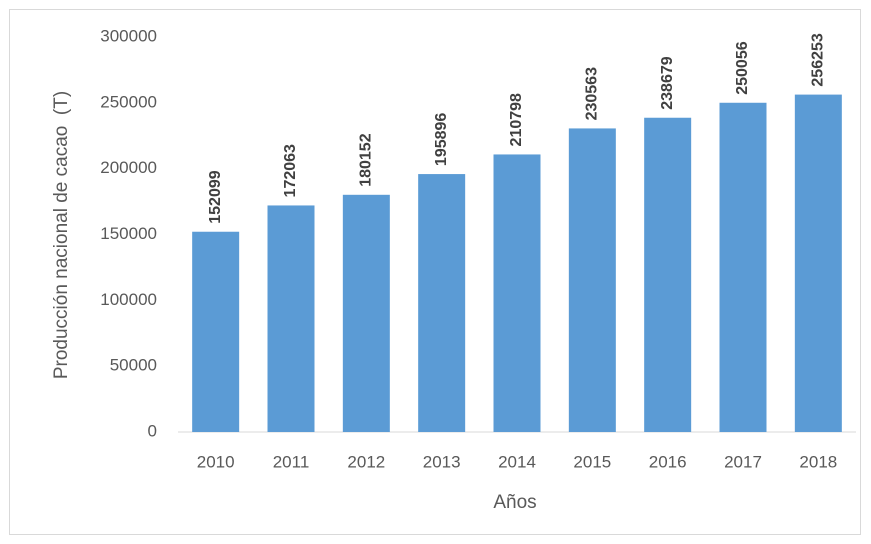 The height and width of the screenshot is (544, 871). Describe the element at coordinates (290, 170) in the screenshot. I see `value-label: 172063` at that location.